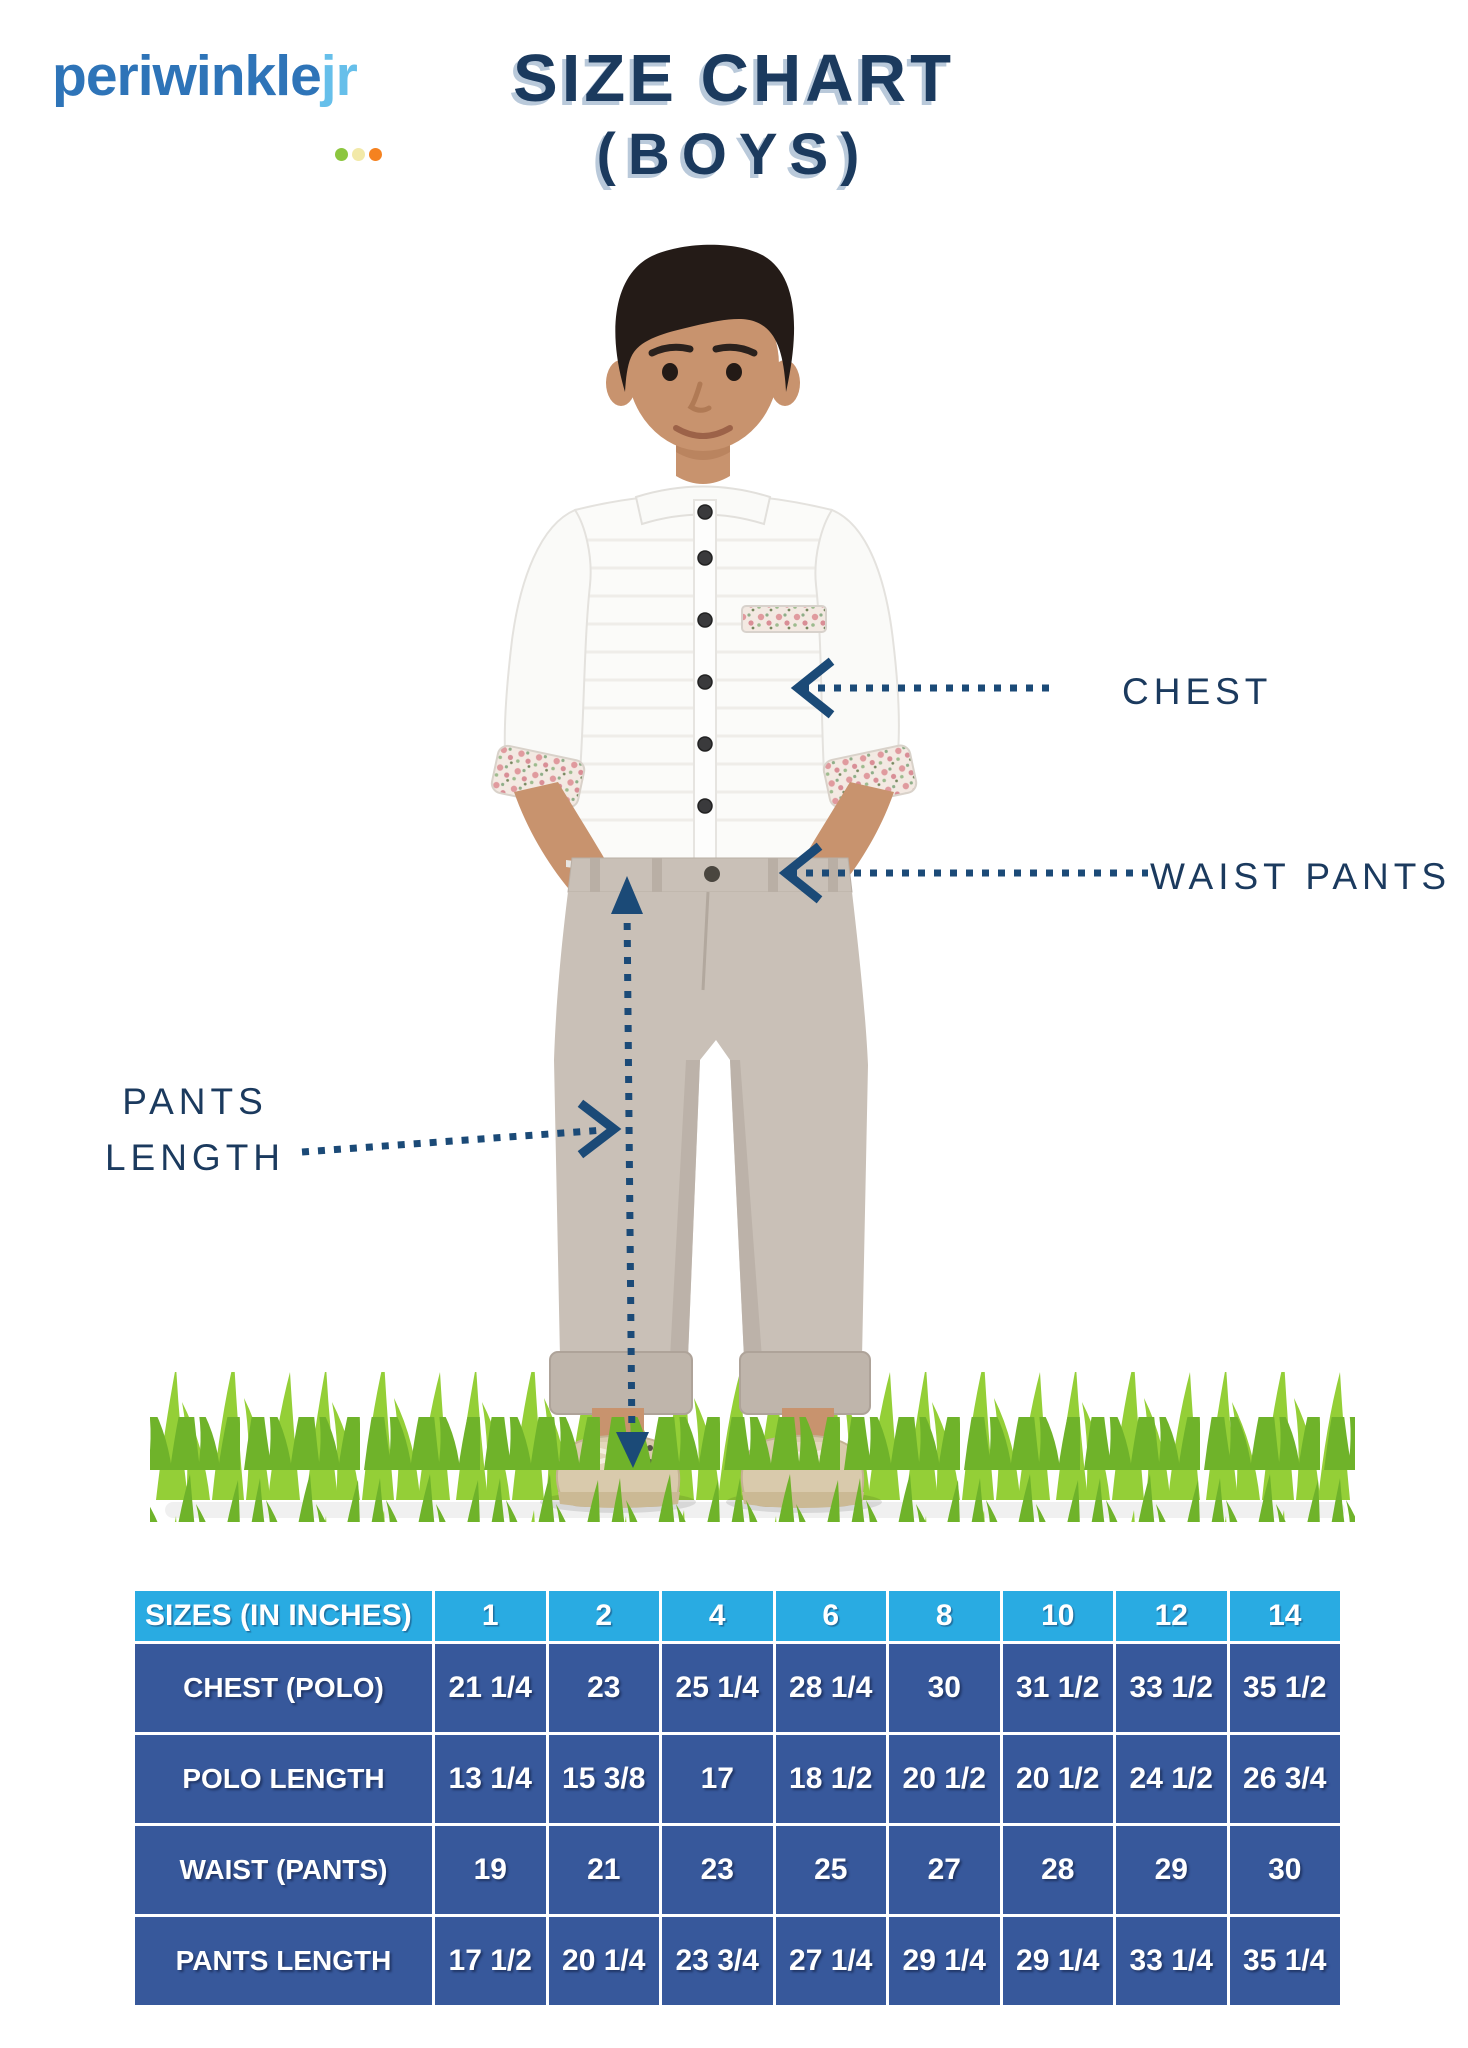  Describe the element at coordinates (830, 1688) in the screenshot. I see `table-cell: 28 1/4` at that location.